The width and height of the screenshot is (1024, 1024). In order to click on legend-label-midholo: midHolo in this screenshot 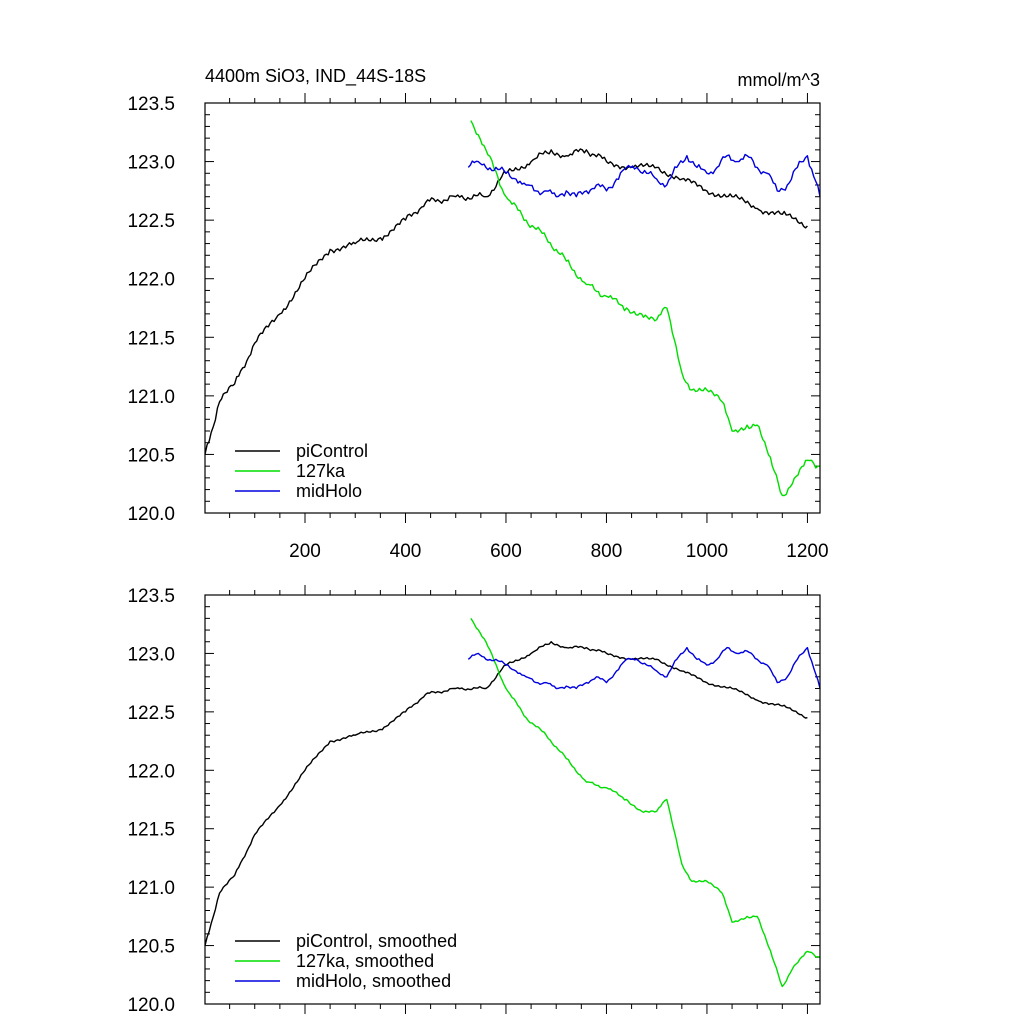, I will do `click(329, 491)`.